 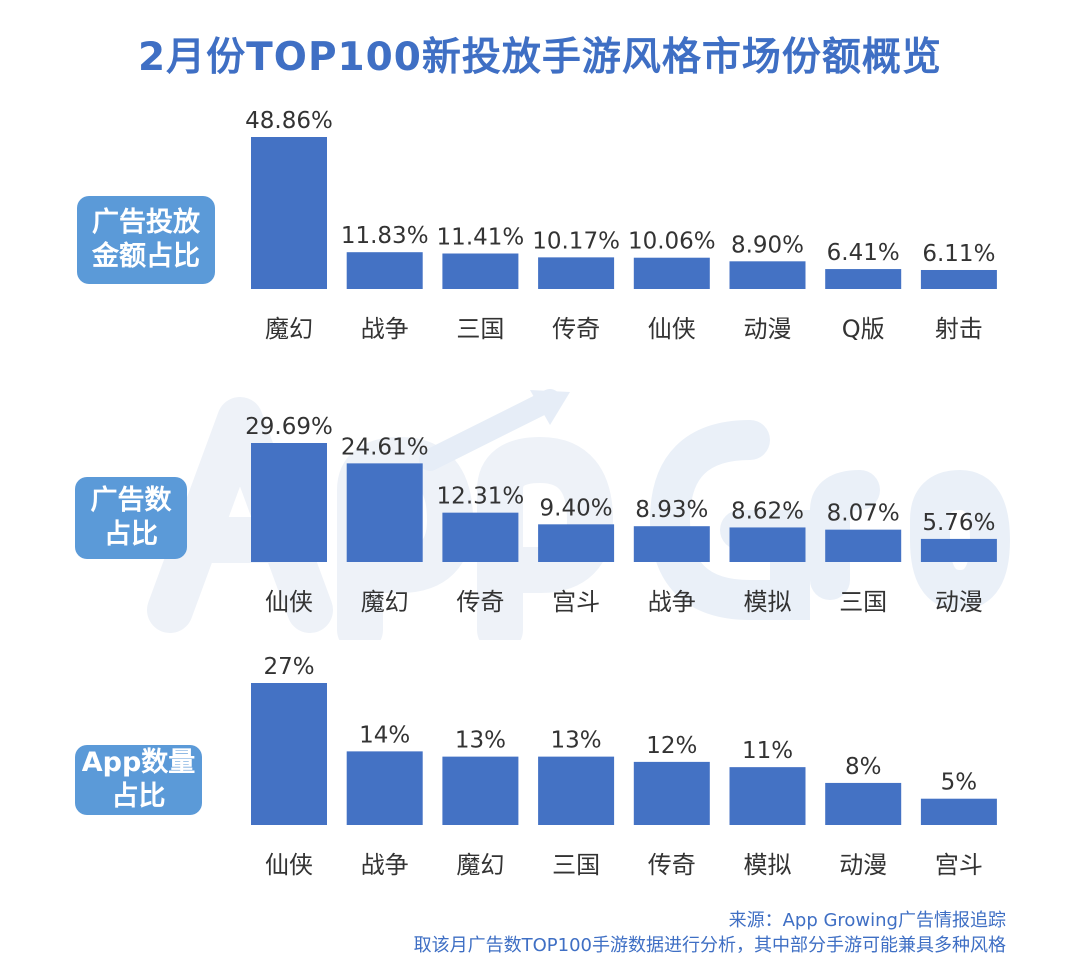 What do you see at coordinates (958, 523) in the screenshot?
I see `value-label: 5.76%` at bounding box center [958, 523].